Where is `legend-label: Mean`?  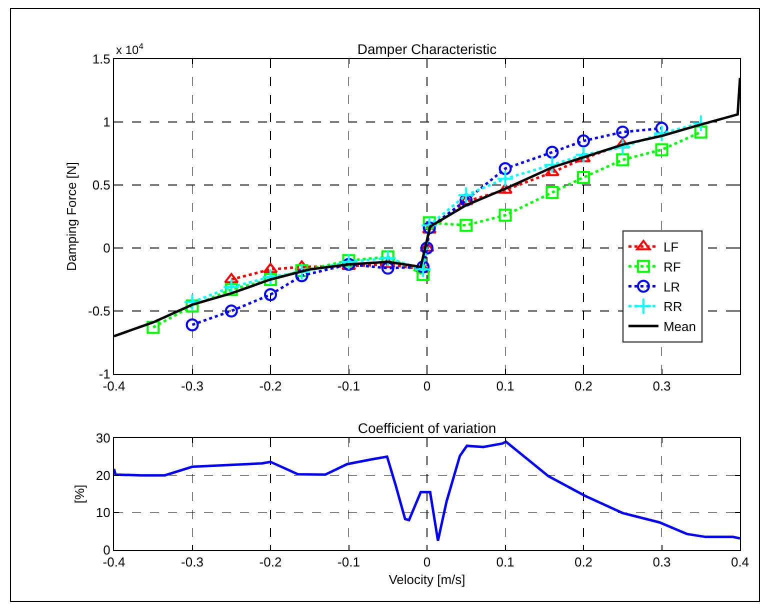
legend-label: Mean is located at coordinates (679, 326).